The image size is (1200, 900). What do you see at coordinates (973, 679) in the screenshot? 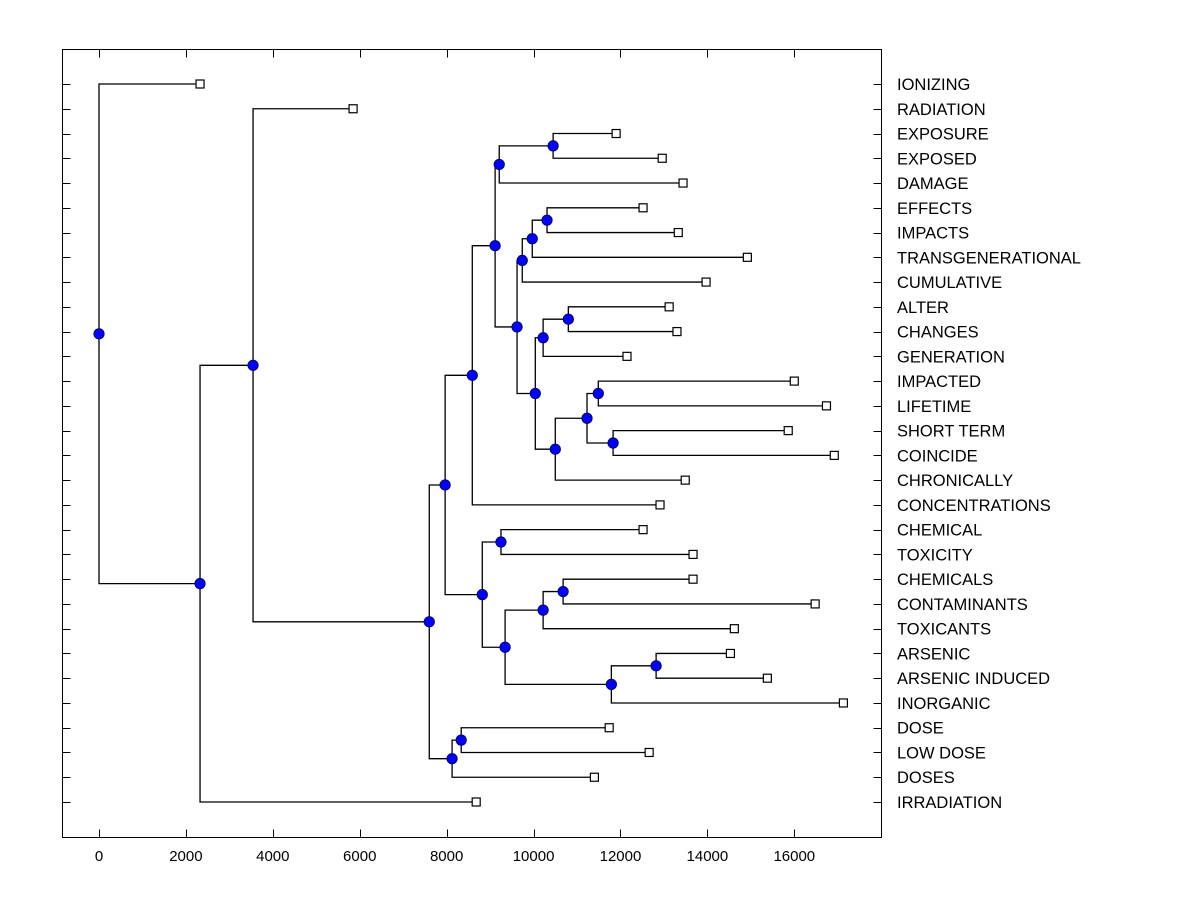
I see `leaf-label: ARSENIC INDUCED` at bounding box center [973, 679].